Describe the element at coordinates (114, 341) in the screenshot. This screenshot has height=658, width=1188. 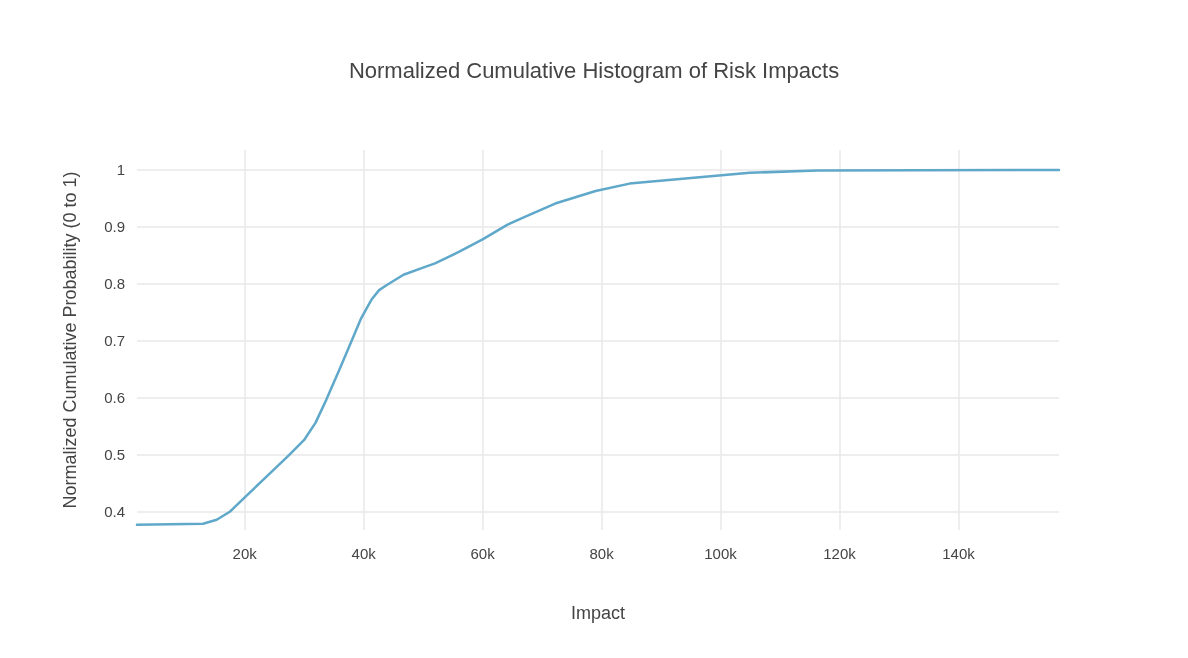
I see `y-tick-label: 0.7` at that location.